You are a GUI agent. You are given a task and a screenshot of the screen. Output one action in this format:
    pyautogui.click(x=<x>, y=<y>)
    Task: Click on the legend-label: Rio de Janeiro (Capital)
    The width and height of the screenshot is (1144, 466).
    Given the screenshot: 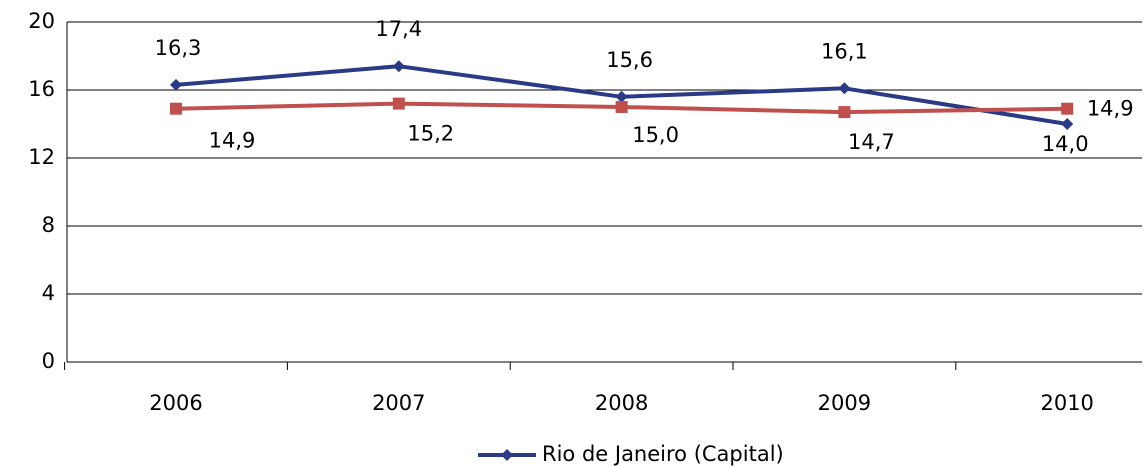 What is the action you would take?
    pyautogui.click(x=663, y=454)
    